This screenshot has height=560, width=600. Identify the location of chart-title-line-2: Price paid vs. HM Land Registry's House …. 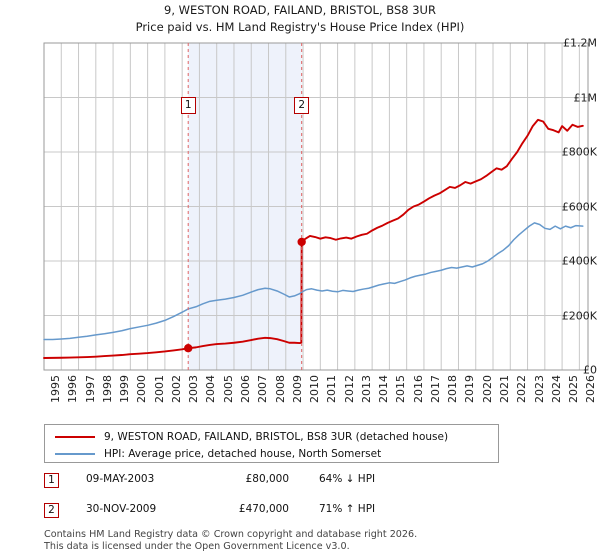
(300, 27).